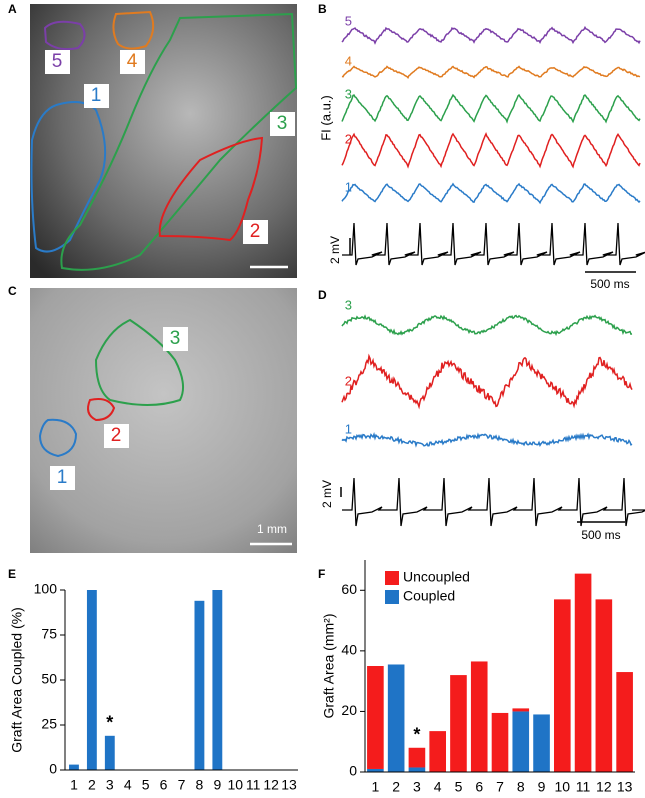  I want to click on panel-letter: D, so click(322, 295).